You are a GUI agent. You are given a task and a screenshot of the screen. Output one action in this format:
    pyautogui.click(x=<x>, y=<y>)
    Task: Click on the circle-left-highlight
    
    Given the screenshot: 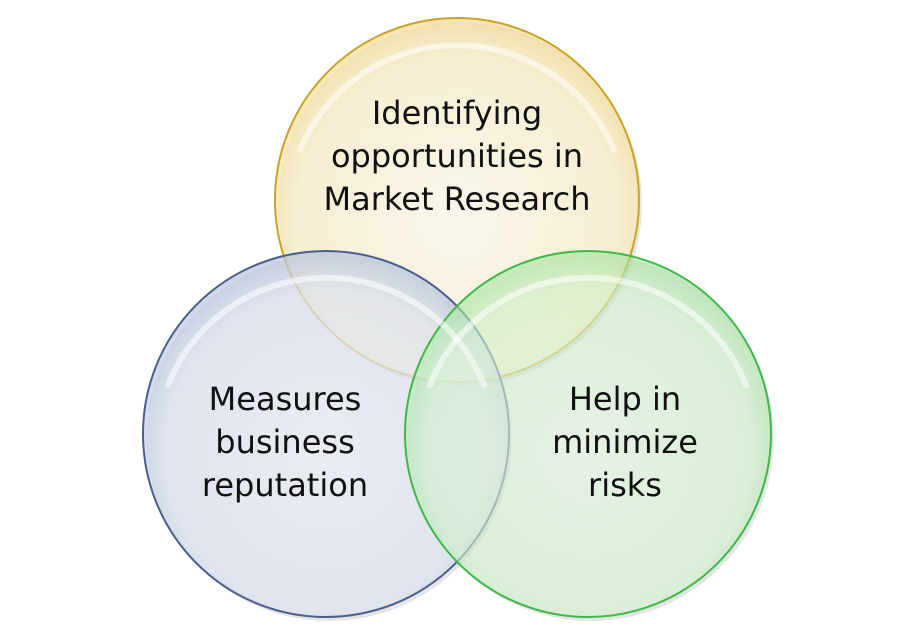 What is the action you would take?
    pyautogui.click(x=326, y=331)
    